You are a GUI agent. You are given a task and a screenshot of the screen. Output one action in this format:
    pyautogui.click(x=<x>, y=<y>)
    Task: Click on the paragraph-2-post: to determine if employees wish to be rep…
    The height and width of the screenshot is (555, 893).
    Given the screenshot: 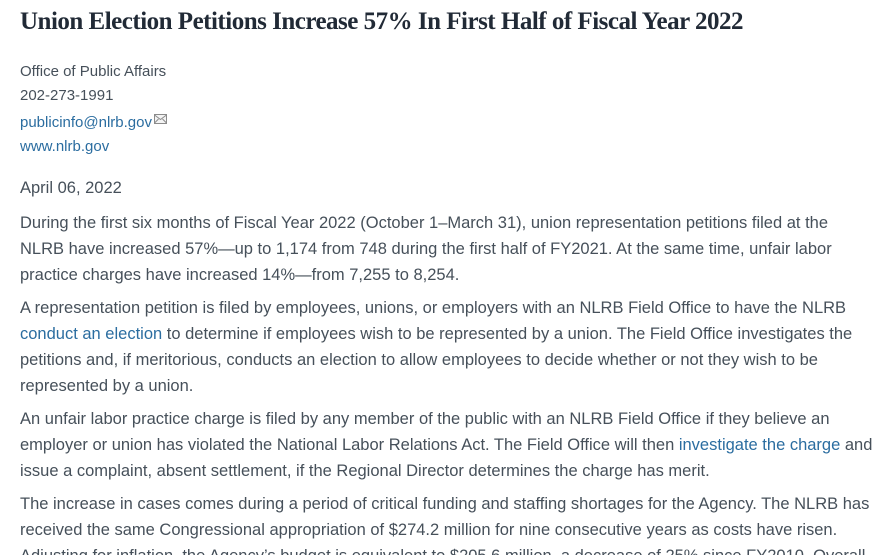 What is the action you would take?
    pyautogui.click(x=436, y=360)
    